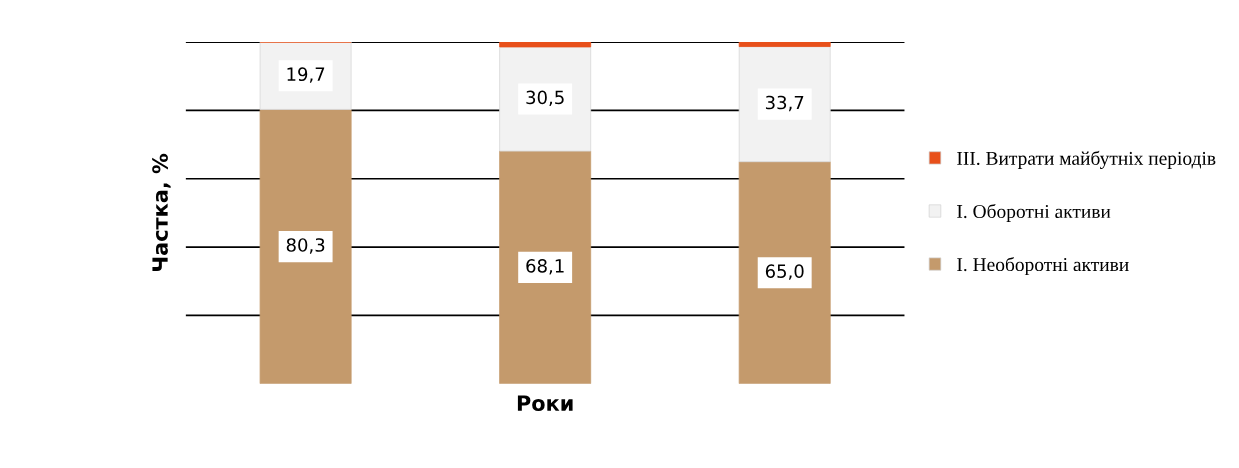 This screenshot has width=1239, height=468. I want to click on data-label: 65,0, so click(784, 272).